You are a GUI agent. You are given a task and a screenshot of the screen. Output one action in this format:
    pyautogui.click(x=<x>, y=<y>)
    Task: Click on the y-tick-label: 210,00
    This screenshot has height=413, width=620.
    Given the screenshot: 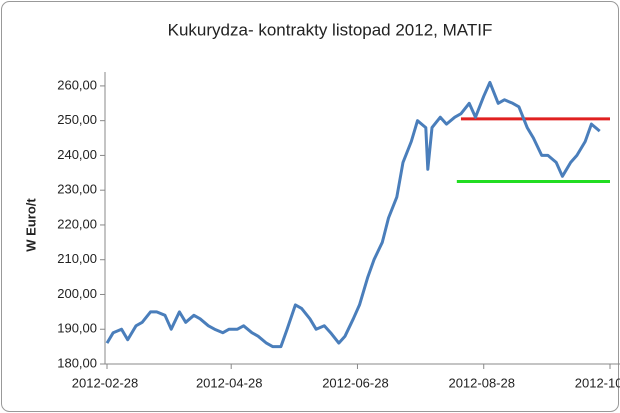 What is the action you would take?
    pyautogui.click(x=77, y=258)
    